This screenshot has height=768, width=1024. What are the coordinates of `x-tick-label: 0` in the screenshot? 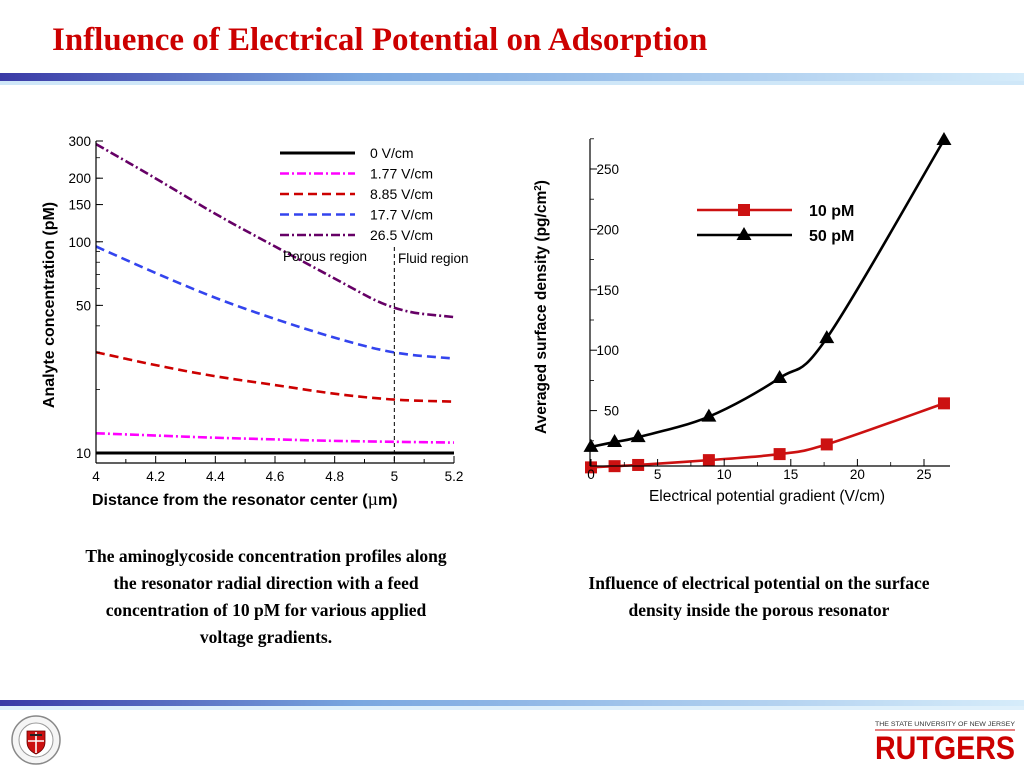 It's located at (591, 474).